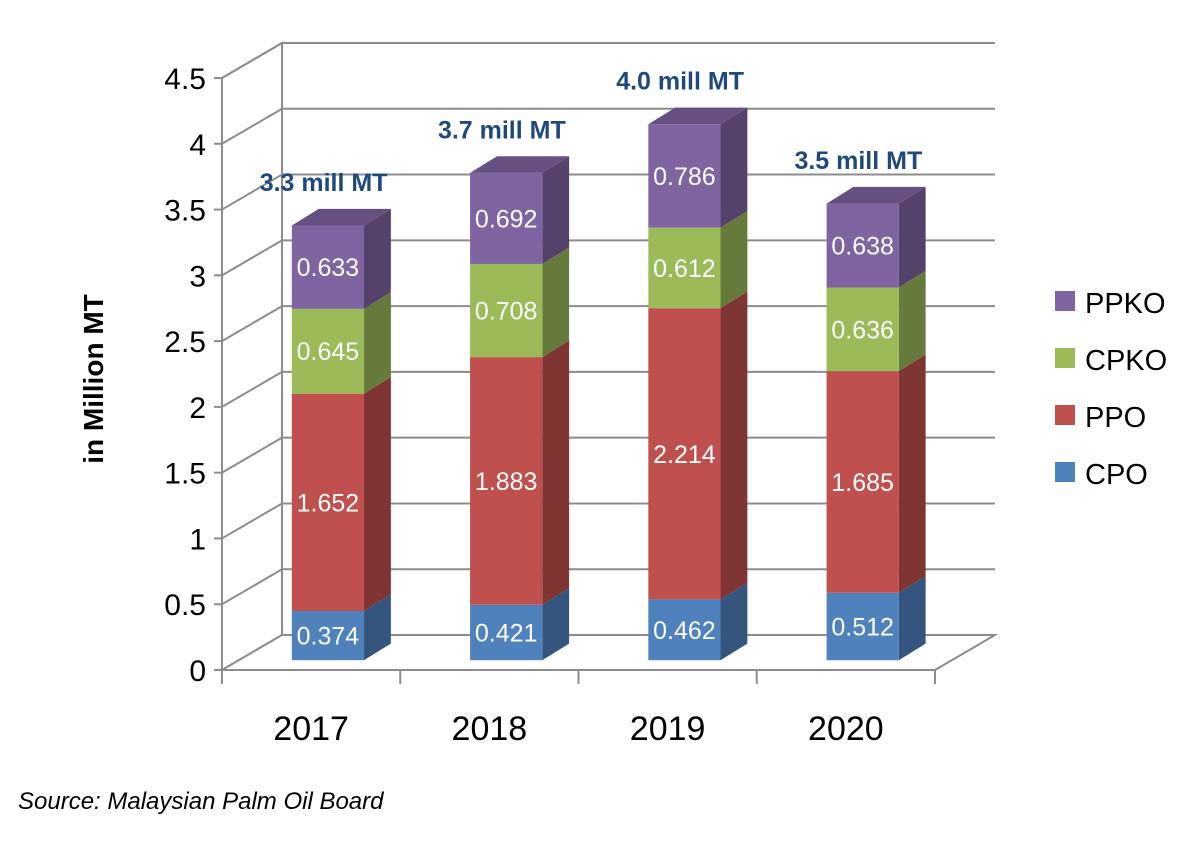 This screenshot has height=841, width=1200. I want to click on data-label: 0.786, so click(684, 177).